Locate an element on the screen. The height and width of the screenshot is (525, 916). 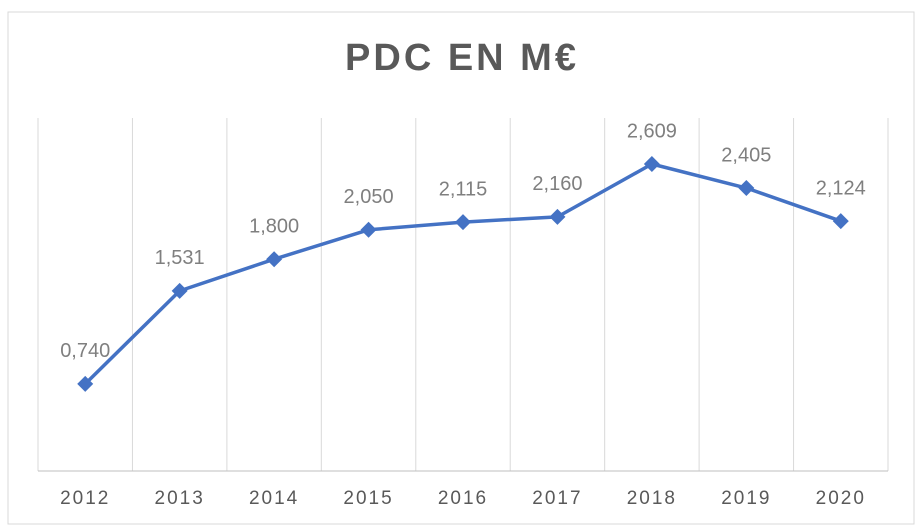
x-tick-label: 2014 is located at coordinates (274, 498).